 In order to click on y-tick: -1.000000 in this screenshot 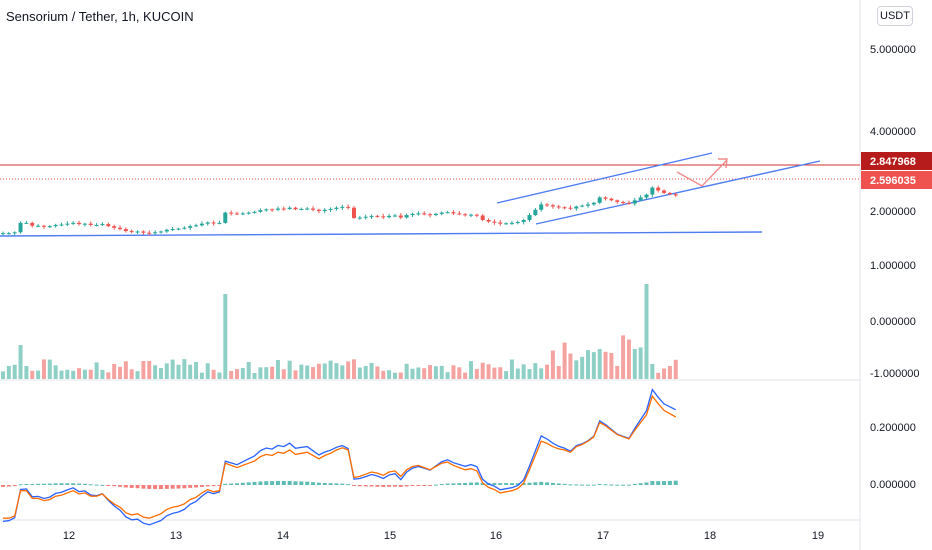, I will do `click(895, 374)`.